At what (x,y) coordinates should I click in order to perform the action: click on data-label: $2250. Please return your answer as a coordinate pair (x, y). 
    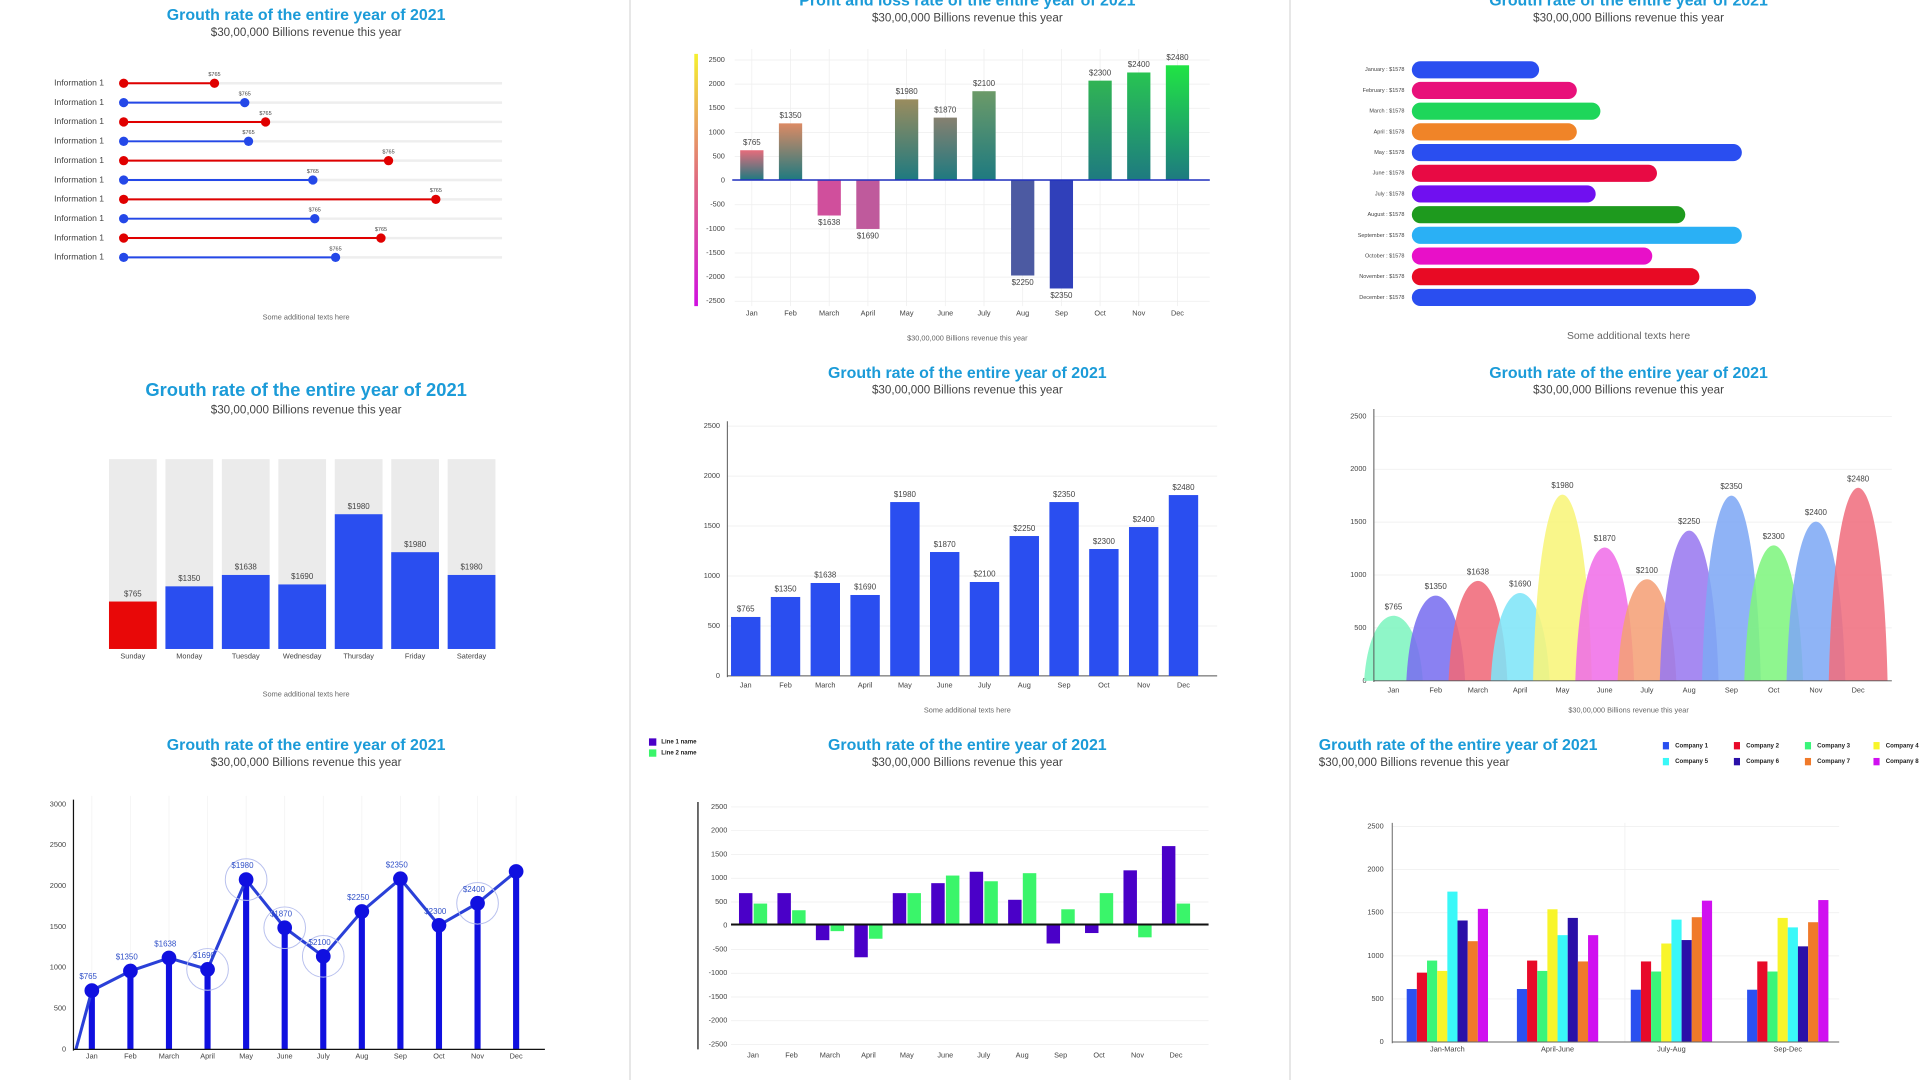
    Looking at the image, I should click on (1023, 282).